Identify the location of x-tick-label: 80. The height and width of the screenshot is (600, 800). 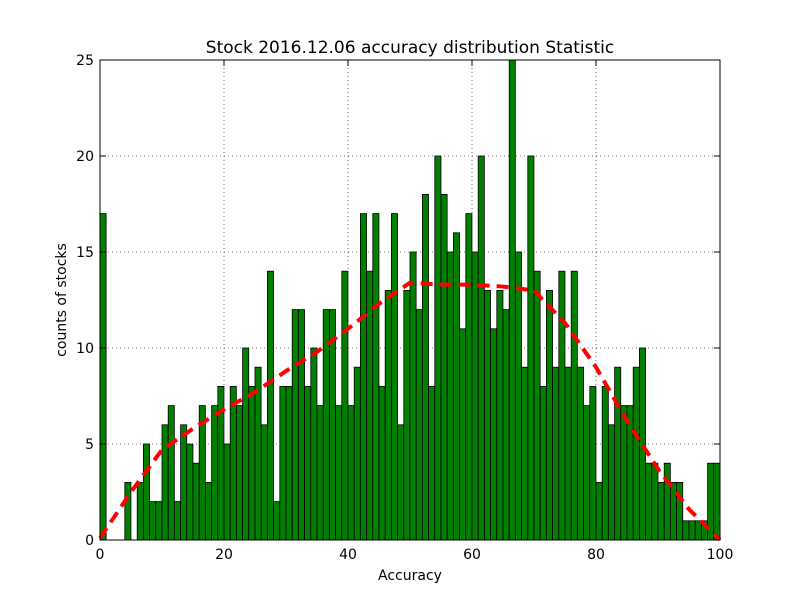
(596, 555).